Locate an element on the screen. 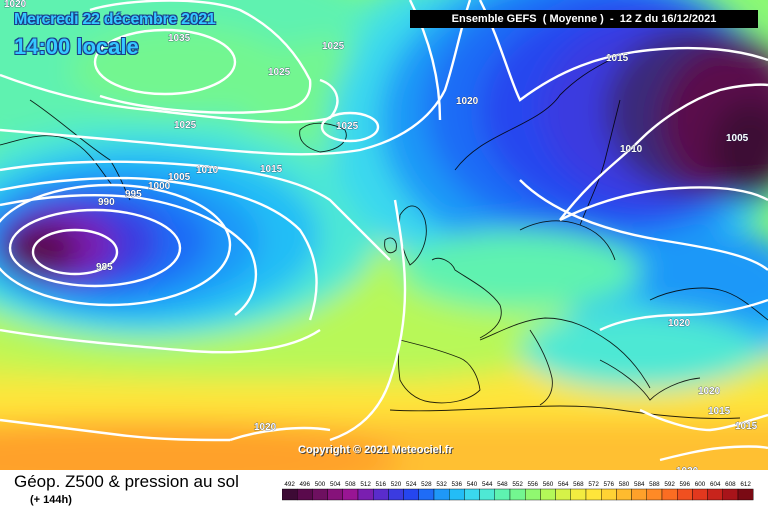 The width and height of the screenshot is (768, 512). isobar-label-985: 985 is located at coordinates (104, 267).